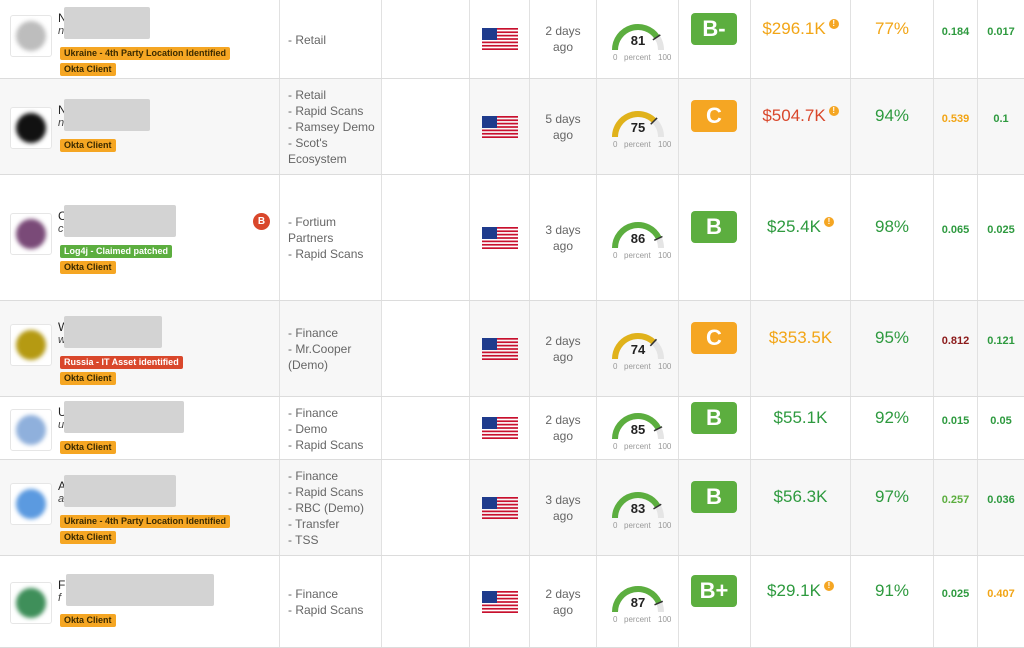 The image size is (1024, 648). Describe the element at coordinates (308, 429) in the screenshot. I see `tag-label: - Demo` at that location.